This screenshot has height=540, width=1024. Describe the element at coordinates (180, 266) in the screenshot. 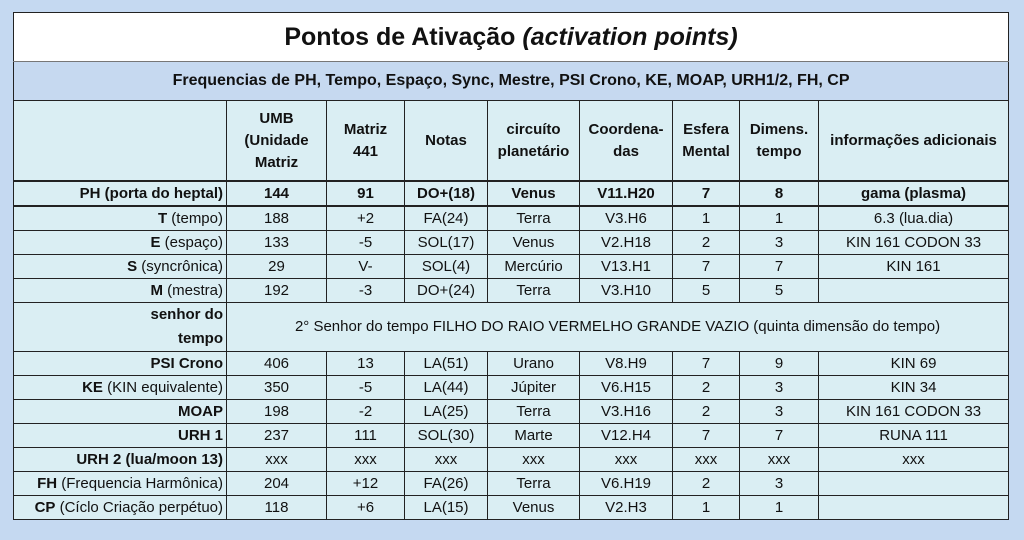

I see `row-label-detail: (syncrônica)` at that location.